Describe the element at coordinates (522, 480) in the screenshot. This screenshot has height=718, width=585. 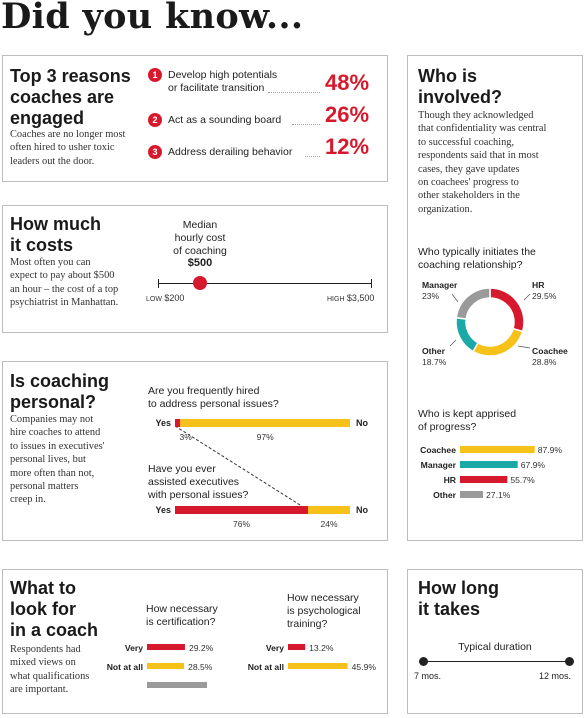
I see `apprised-value-hr: 55.7%` at that location.